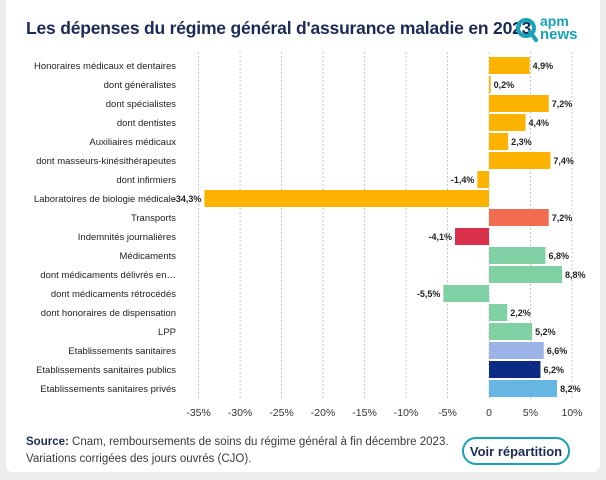 This screenshot has width=606, height=480. I want to click on x-tick-label: 10%, so click(571, 413).